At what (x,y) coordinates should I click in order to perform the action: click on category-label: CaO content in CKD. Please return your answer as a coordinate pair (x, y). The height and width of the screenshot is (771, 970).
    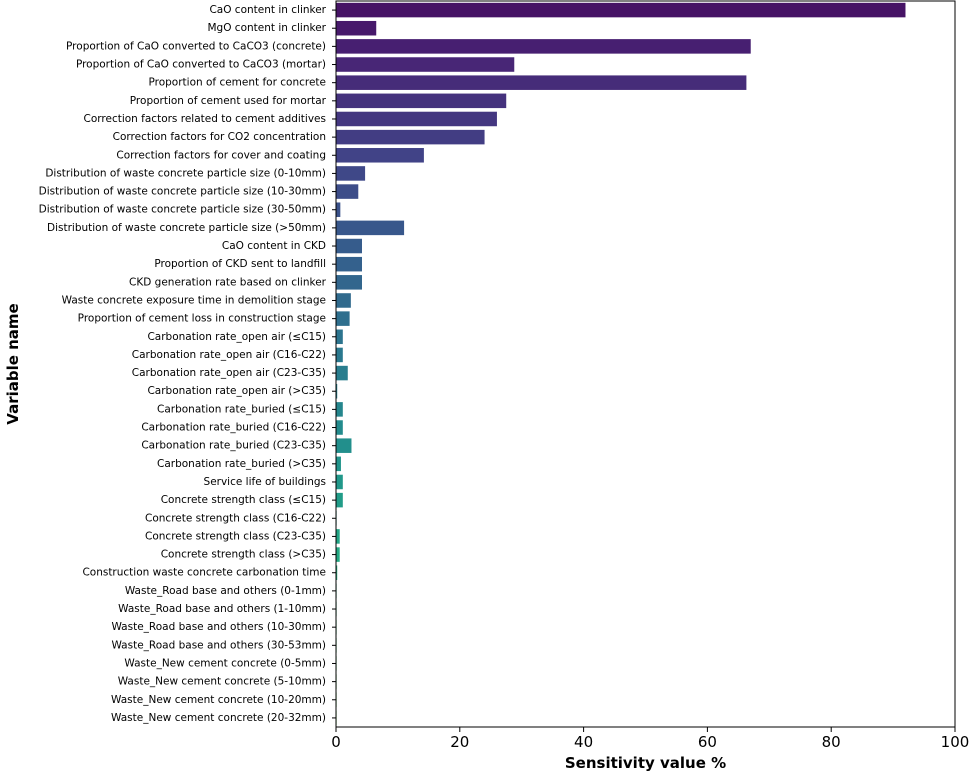
    Looking at the image, I should click on (274, 246).